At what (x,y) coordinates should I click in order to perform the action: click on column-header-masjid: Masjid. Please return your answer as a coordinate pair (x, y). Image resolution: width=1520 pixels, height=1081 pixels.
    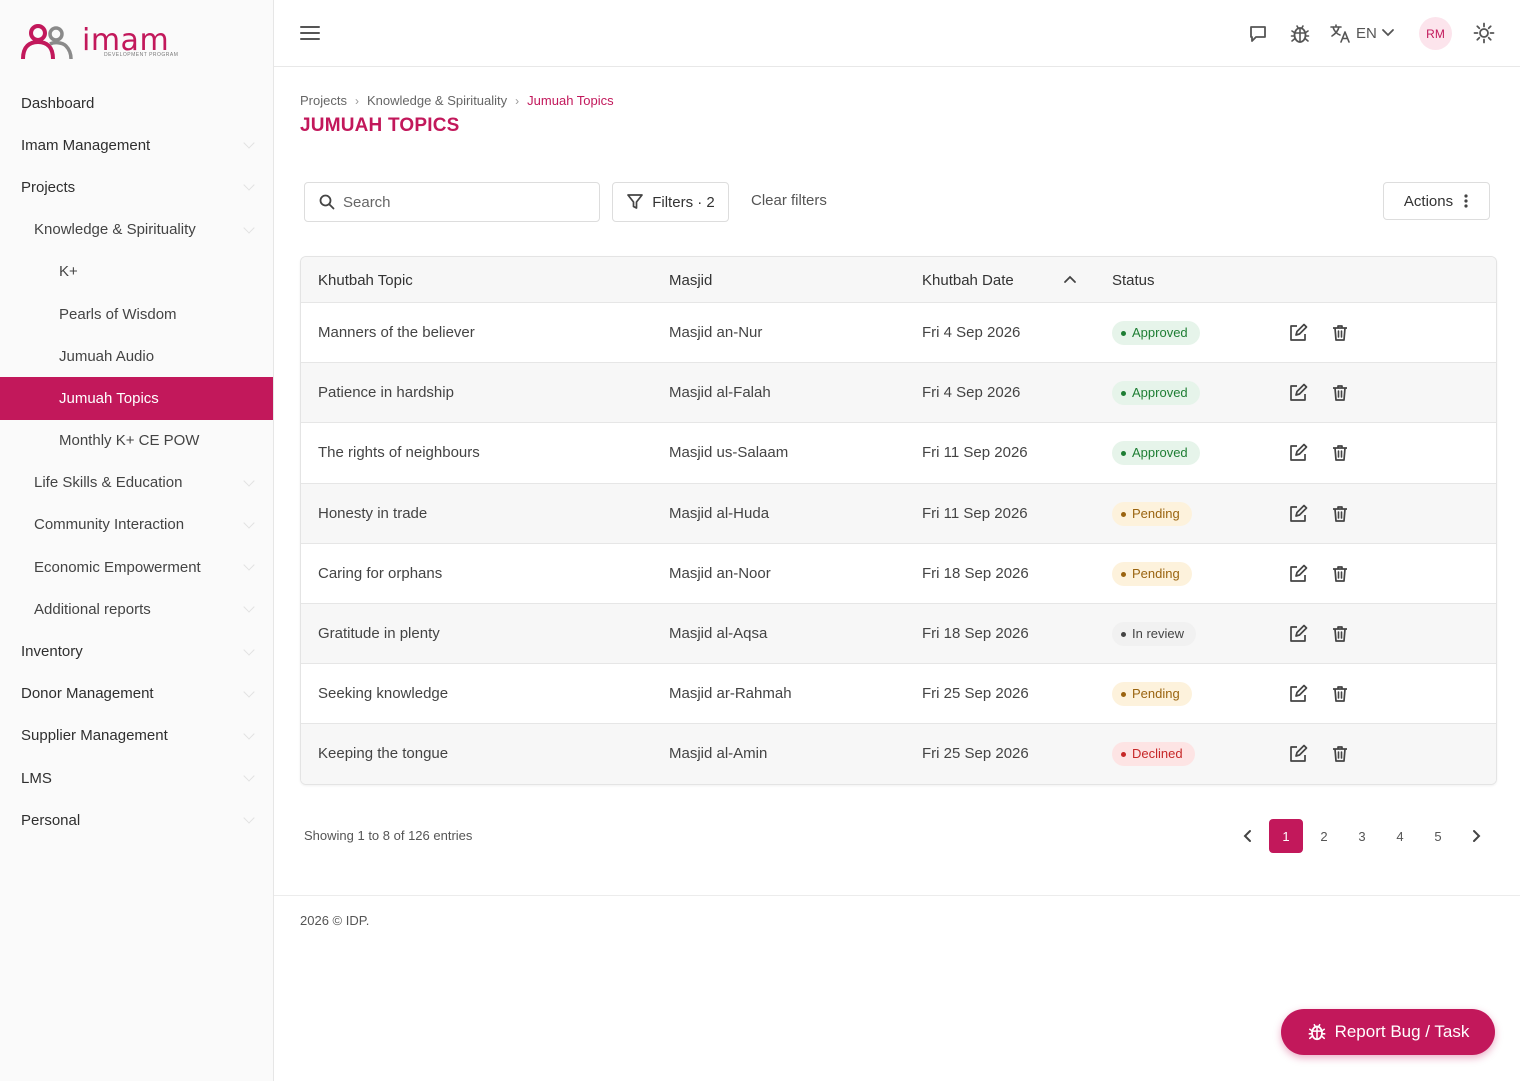
    Looking at the image, I should click on (691, 280).